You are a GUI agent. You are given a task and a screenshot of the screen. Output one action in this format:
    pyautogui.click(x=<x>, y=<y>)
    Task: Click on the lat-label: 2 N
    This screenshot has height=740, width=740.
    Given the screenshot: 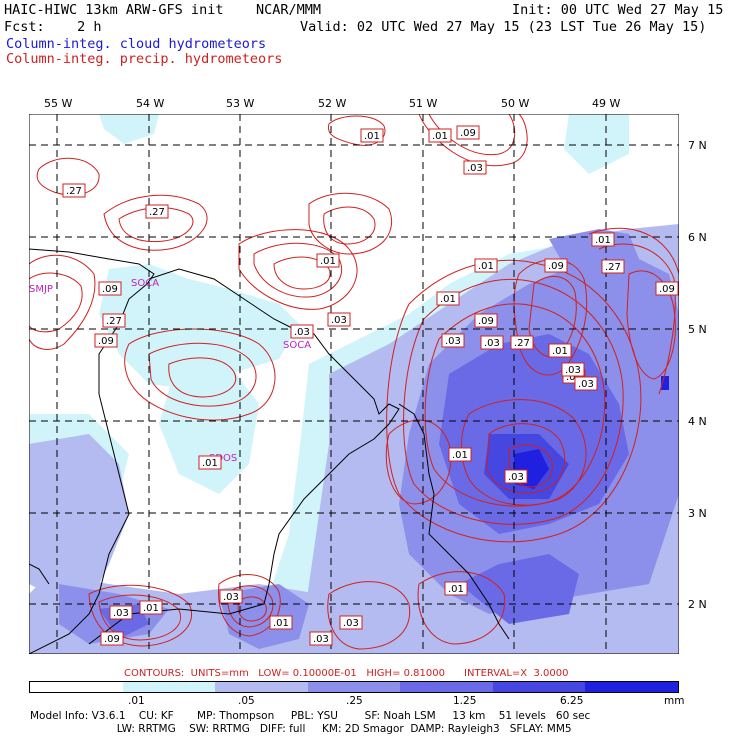 What is the action you would take?
    pyautogui.click(x=697, y=604)
    